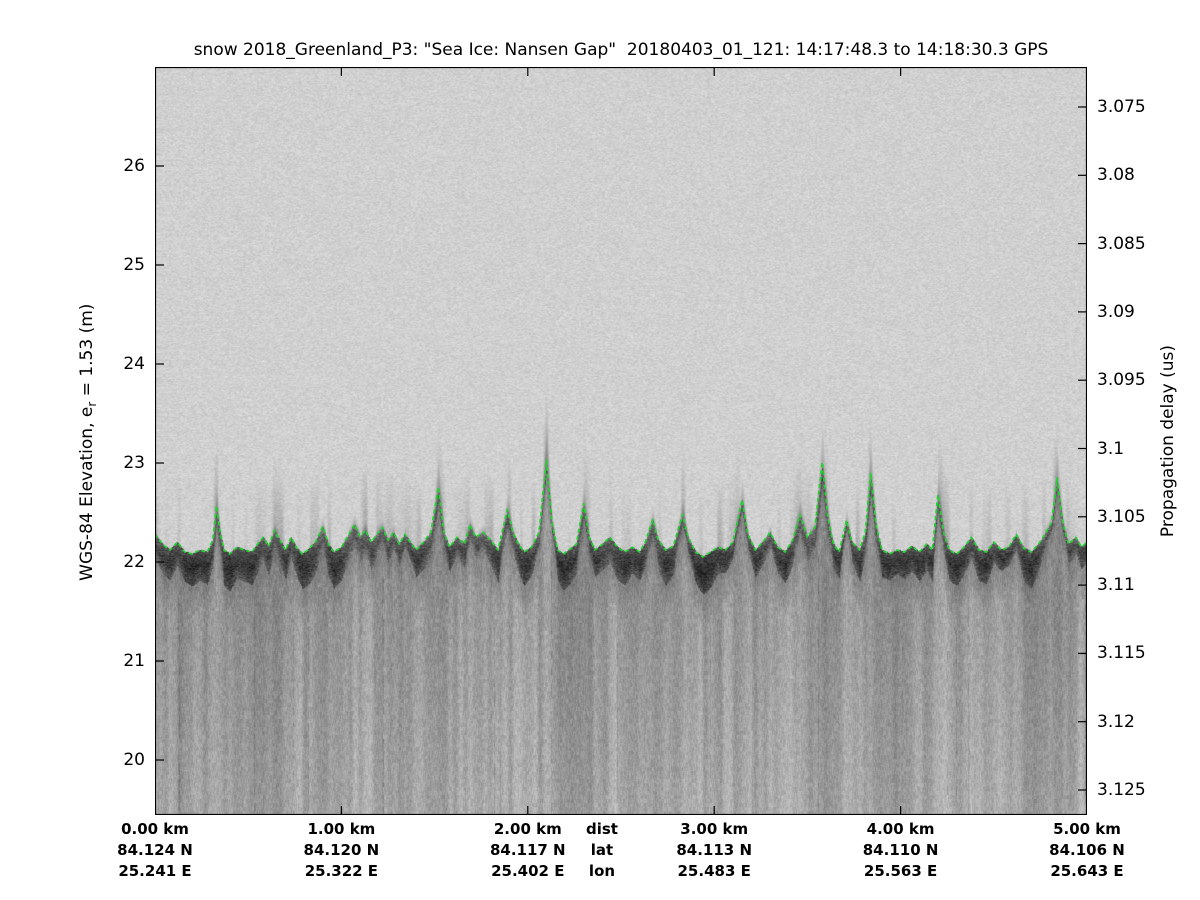  What do you see at coordinates (134, 562) in the screenshot?
I see `left-tick-label: 22` at bounding box center [134, 562].